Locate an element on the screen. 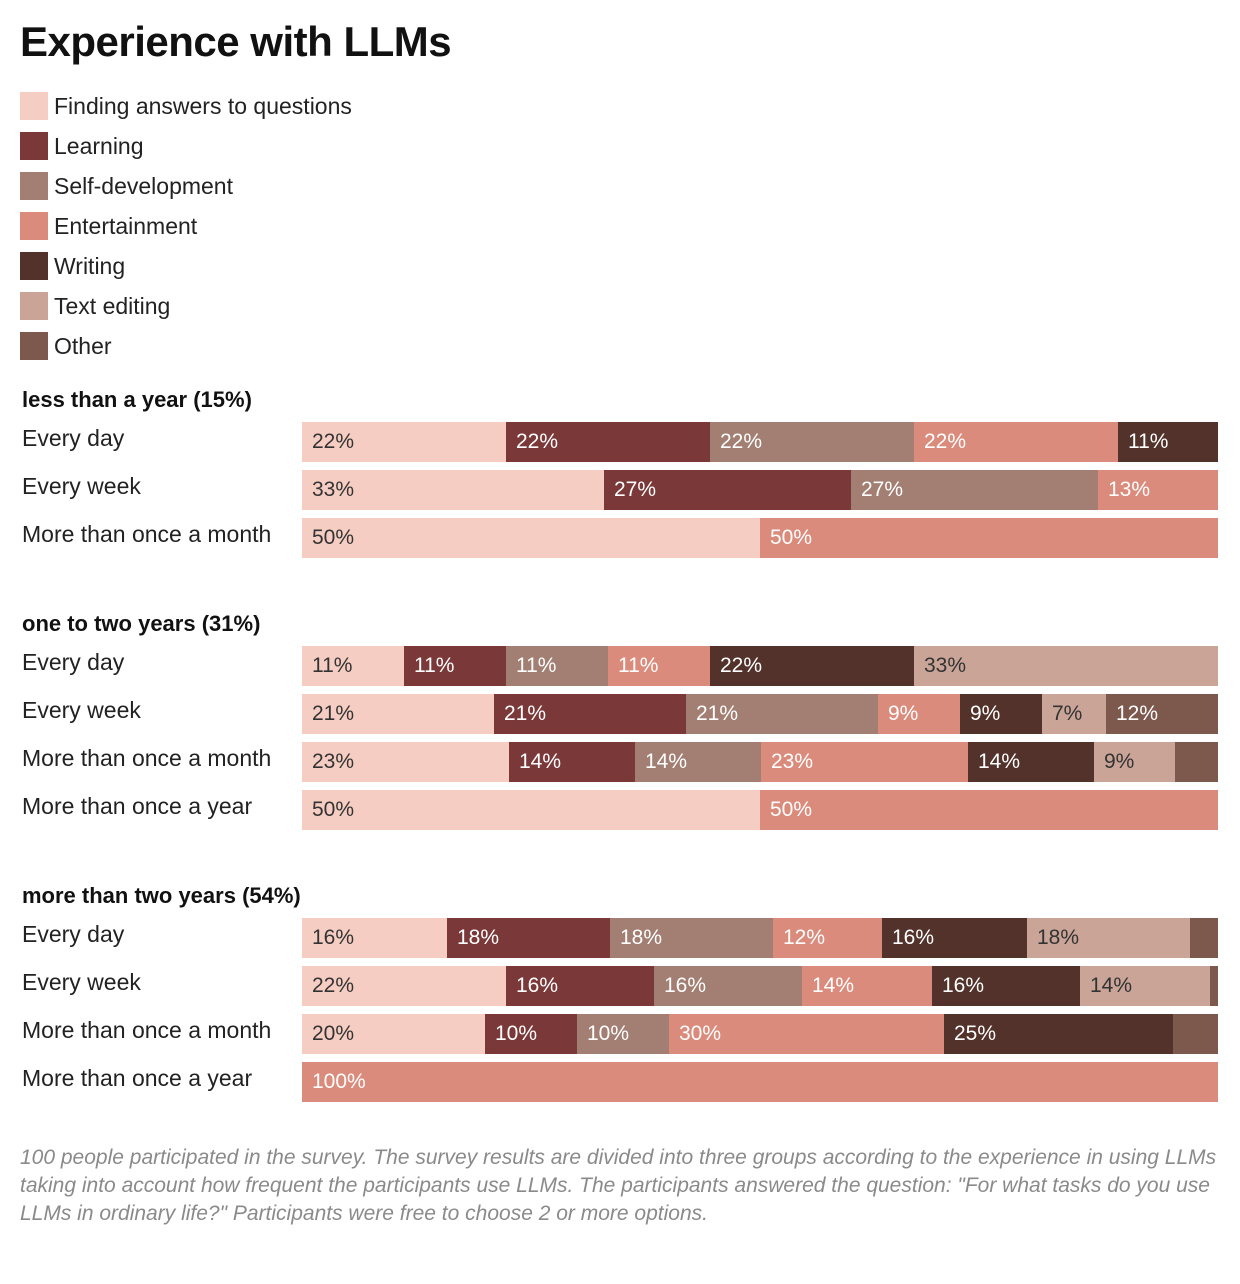  bar-segment-text-editing: 14% is located at coordinates (1145, 986).